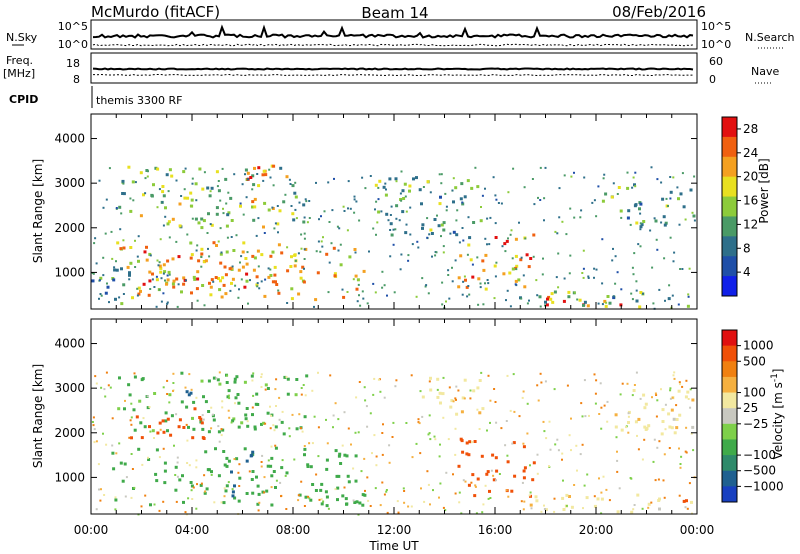 This screenshot has height=554, width=800. I want to click on colorbar-tick-label: 100, so click(754, 393).